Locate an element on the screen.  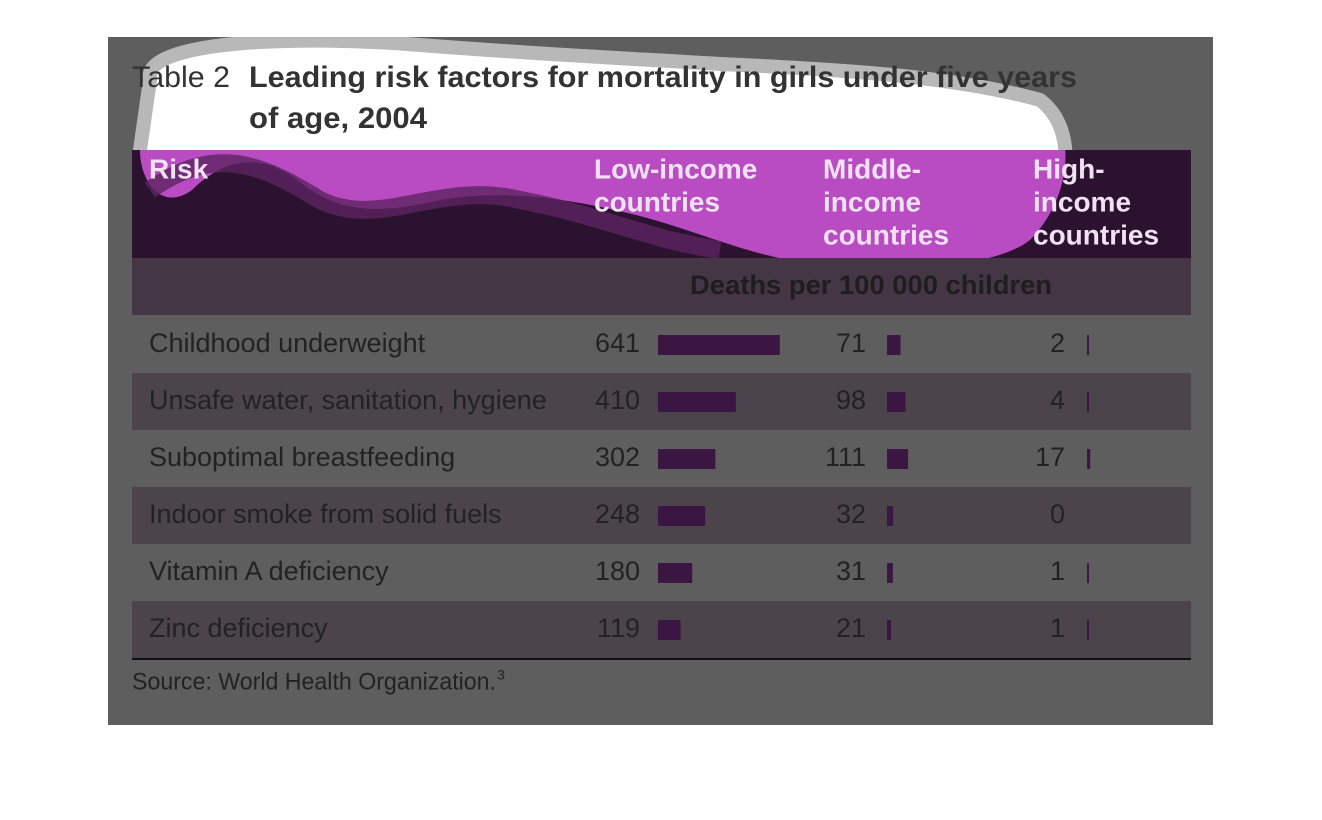
value: 302 is located at coordinates (617, 457).